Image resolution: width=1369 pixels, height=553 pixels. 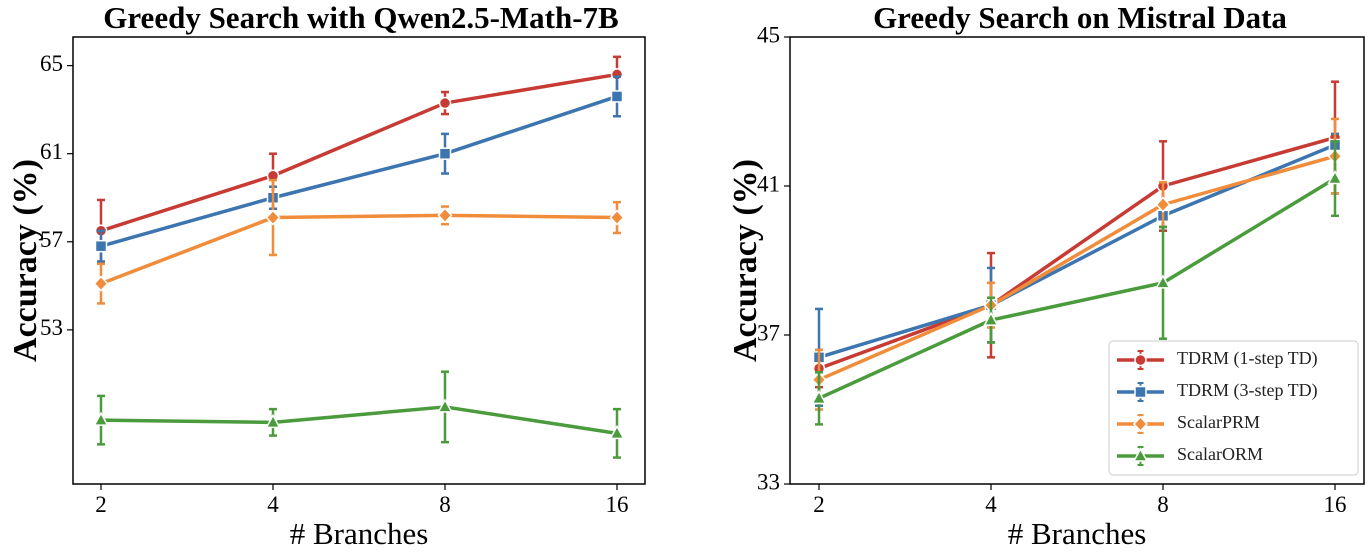 I want to click on series-line-tdrm-3-step-td, so click(x=359, y=171).